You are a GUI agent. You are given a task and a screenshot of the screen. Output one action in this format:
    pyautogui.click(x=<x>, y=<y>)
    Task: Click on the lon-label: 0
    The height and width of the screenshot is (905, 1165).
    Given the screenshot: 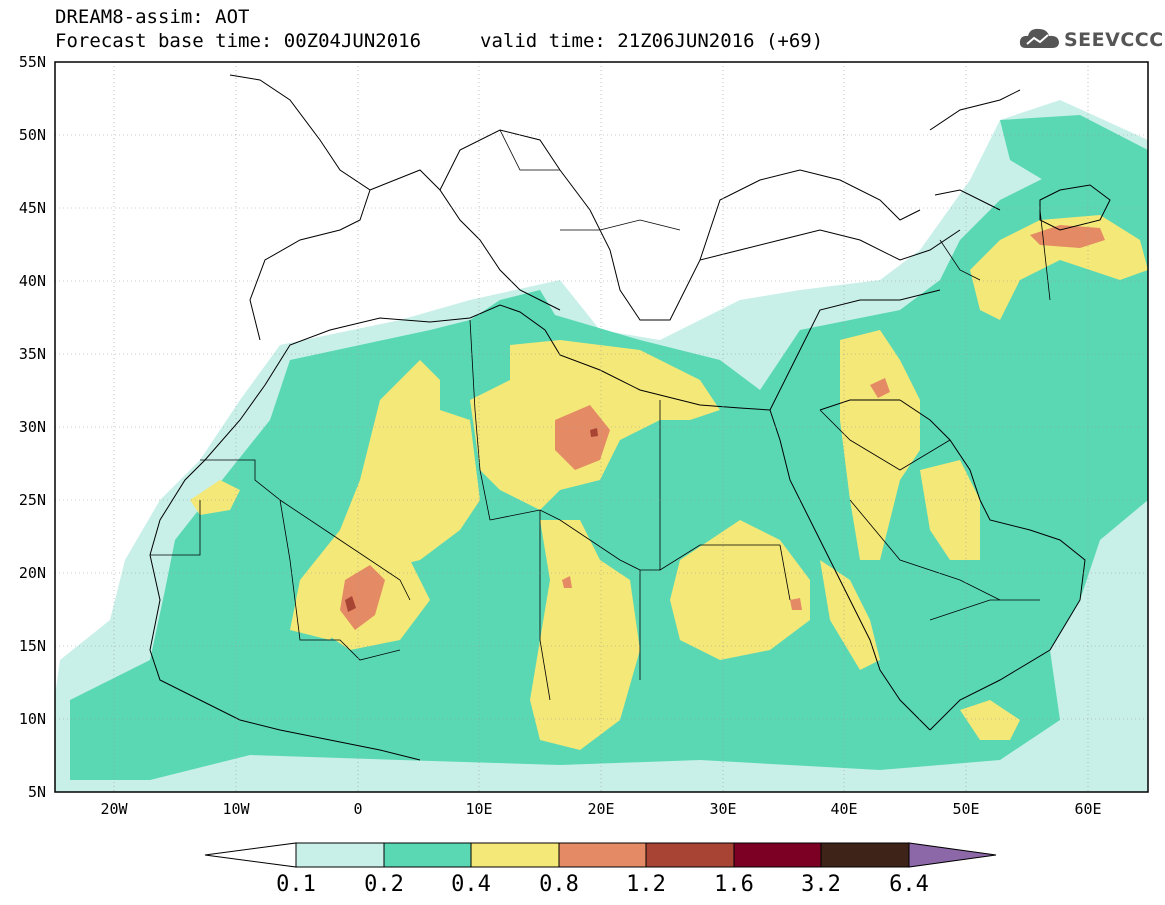 What is the action you would take?
    pyautogui.click(x=358, y=809)
    